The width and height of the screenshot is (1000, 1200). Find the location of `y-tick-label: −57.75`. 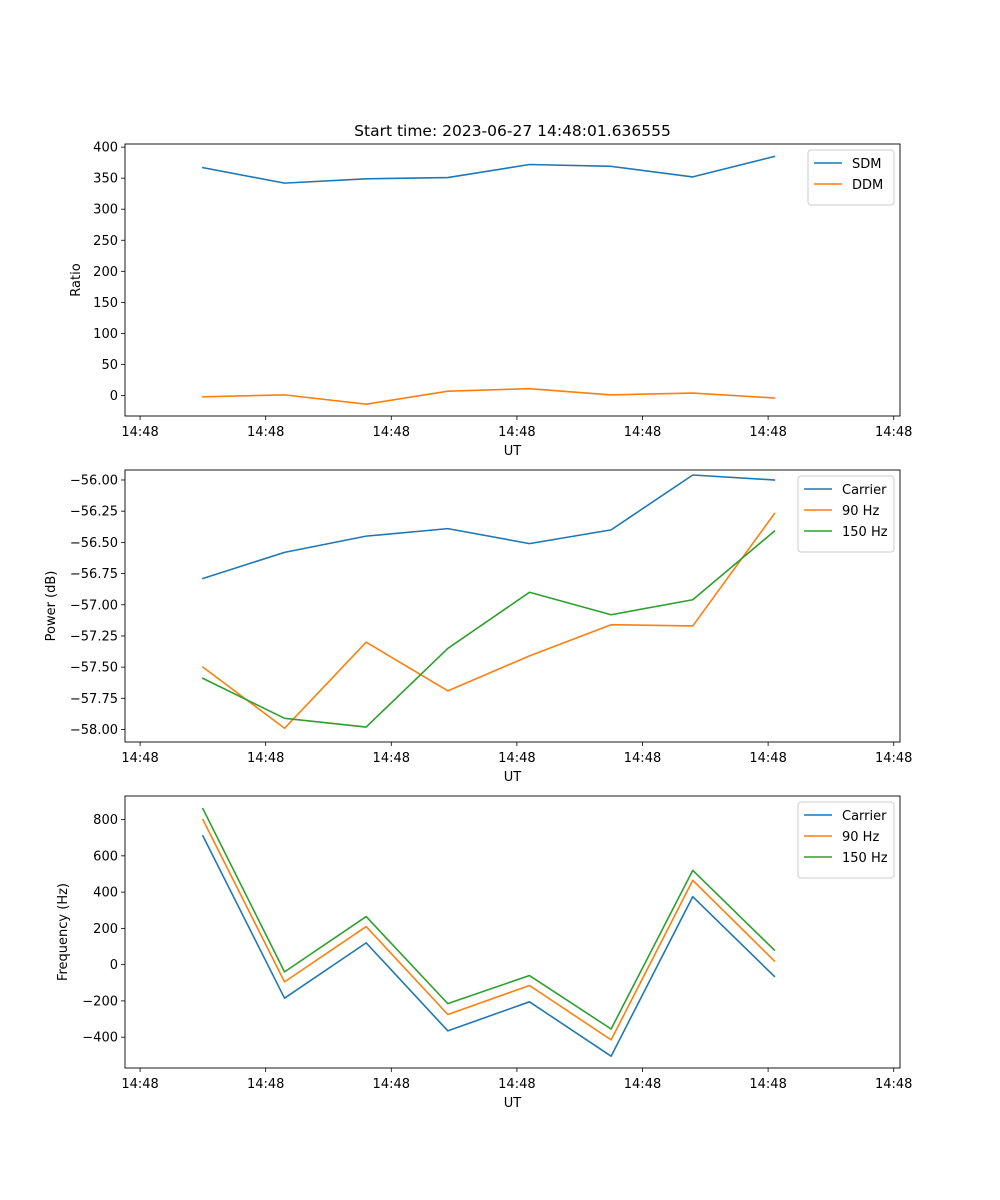

y-tick-label: −57.75 is located at coordinates (94, 699).